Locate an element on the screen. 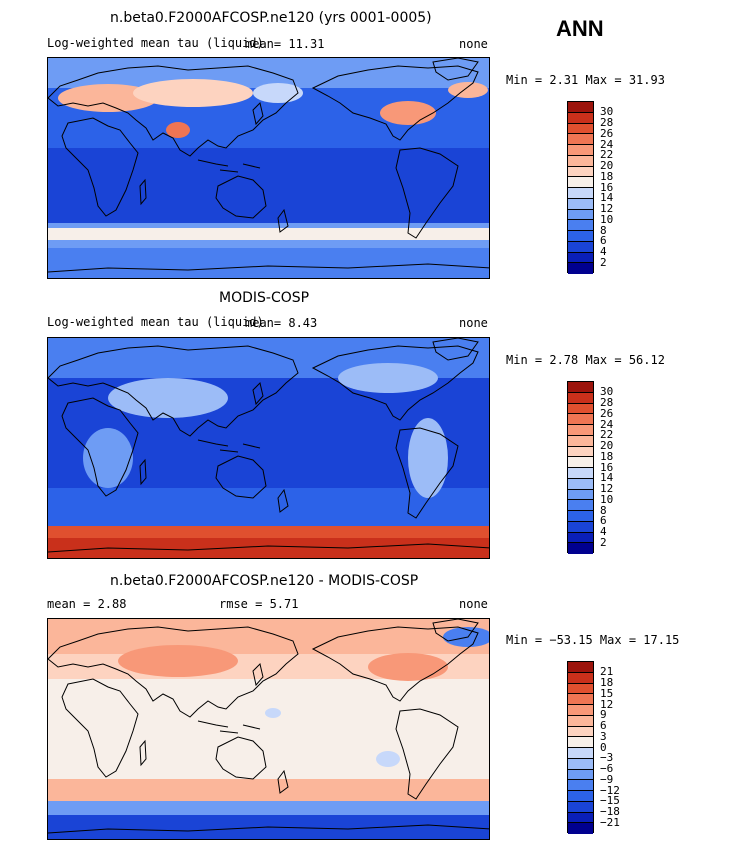 Image resolution: width=733 pixels, height=850 pixels. colorbar-tick-label: 0 is located at coordinates (603, 747).